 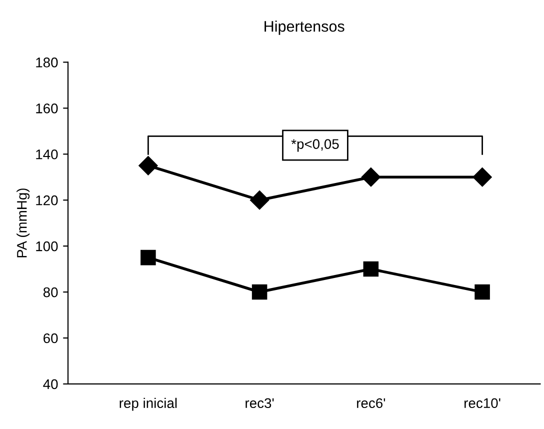 I want to click on y-tick-label: 40, so click(x=50, y=384).